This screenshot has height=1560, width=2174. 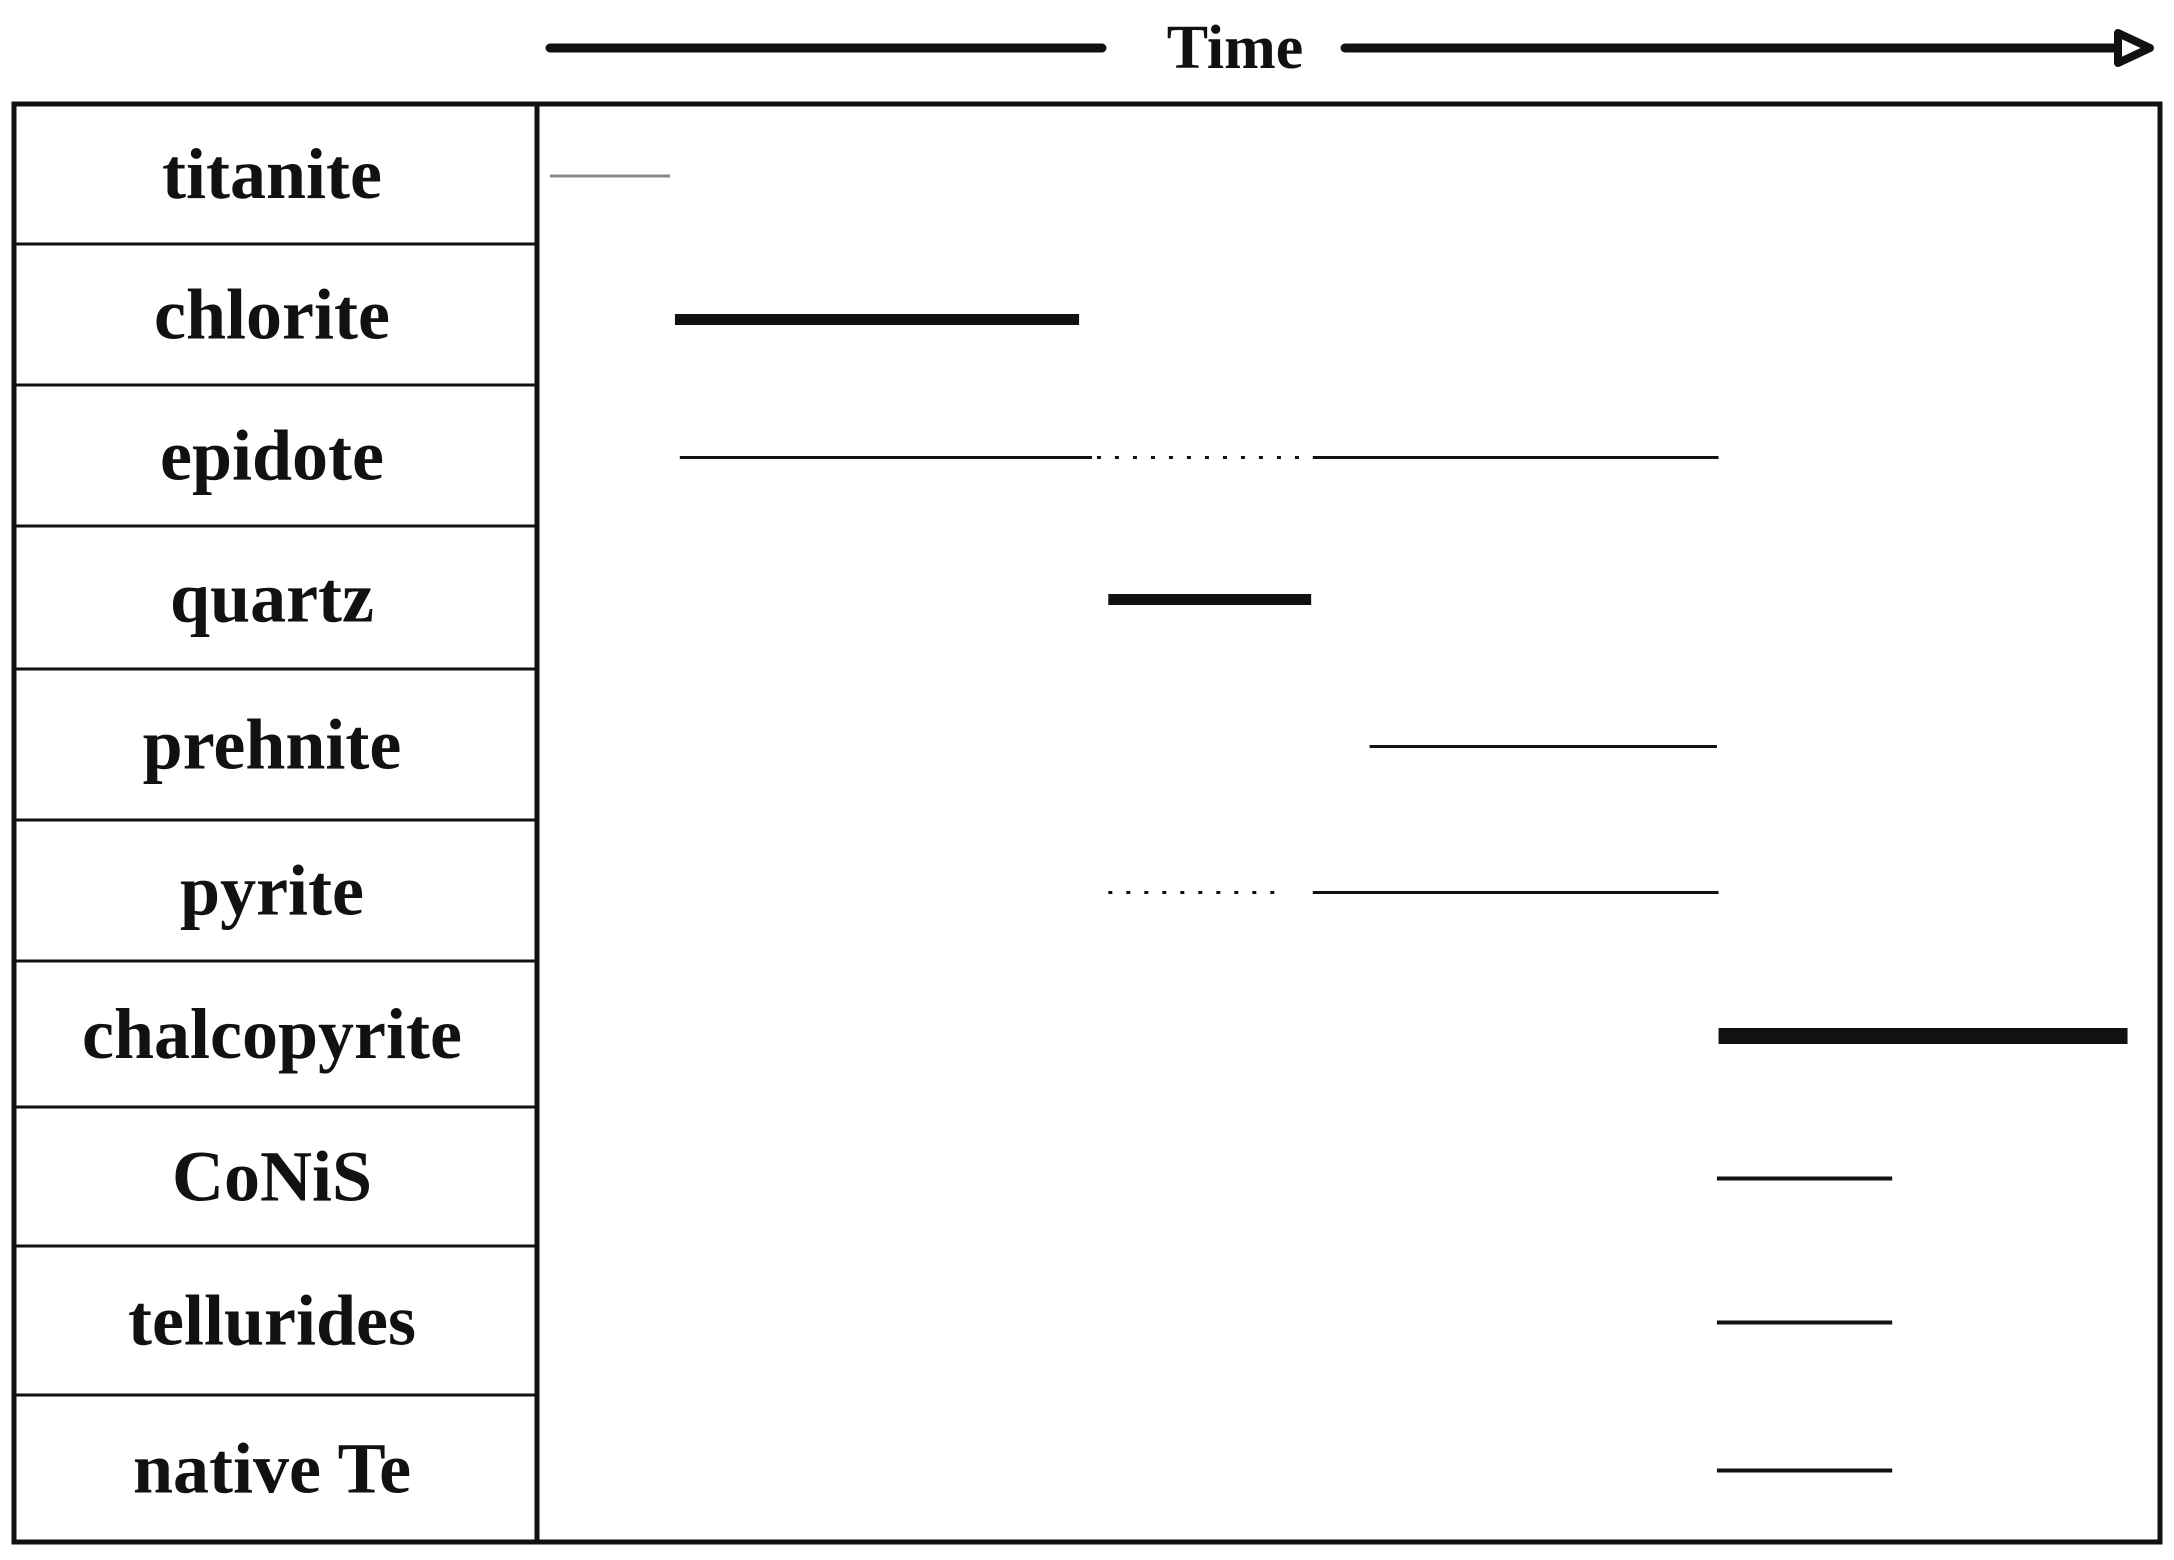 I want to click on mineral-label: chlorite, so click(x=272, y=315).